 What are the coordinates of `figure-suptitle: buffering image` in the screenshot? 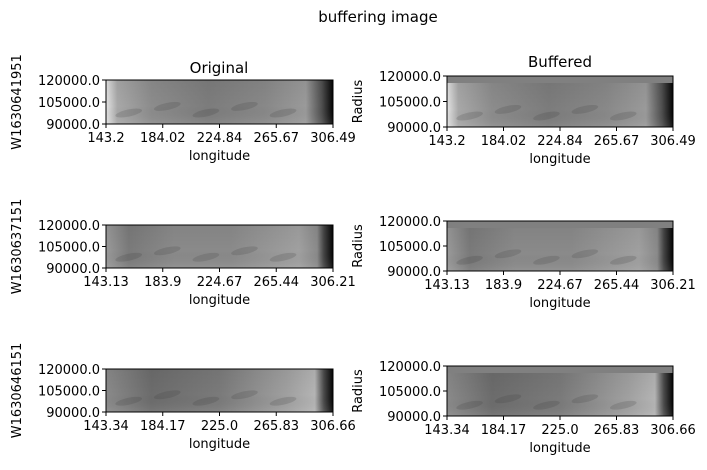 It's located at (377, 17).